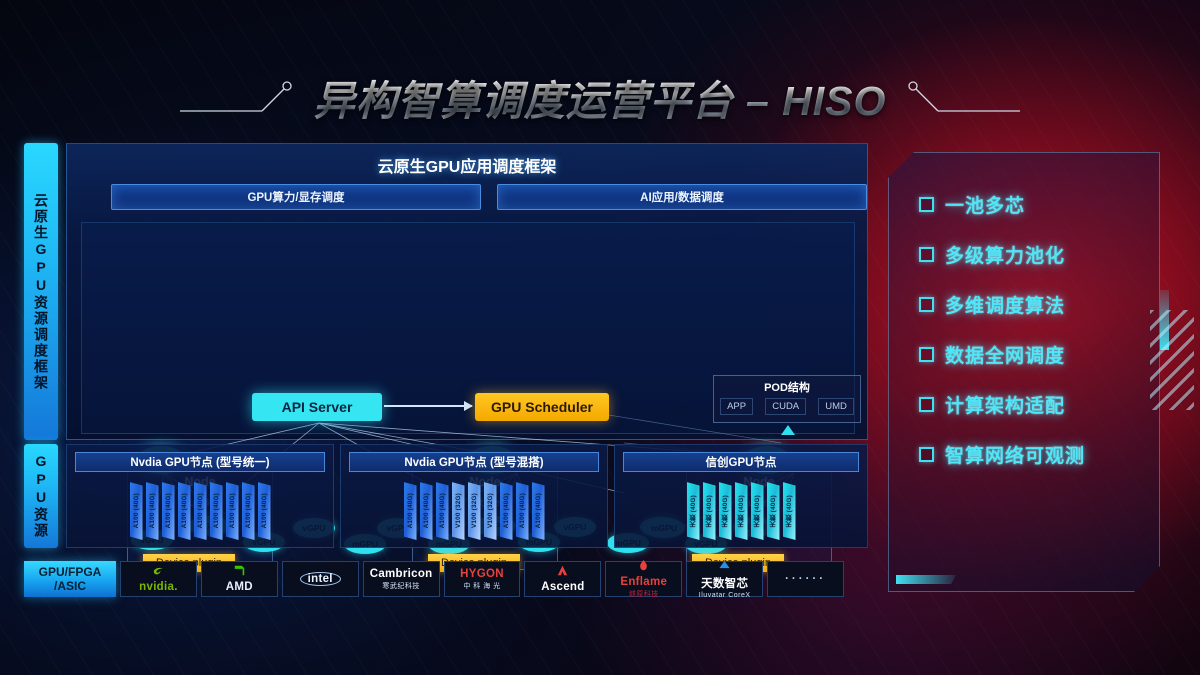  I want to click on vendor-row-label-line: /ASIC, so click(69, 585).